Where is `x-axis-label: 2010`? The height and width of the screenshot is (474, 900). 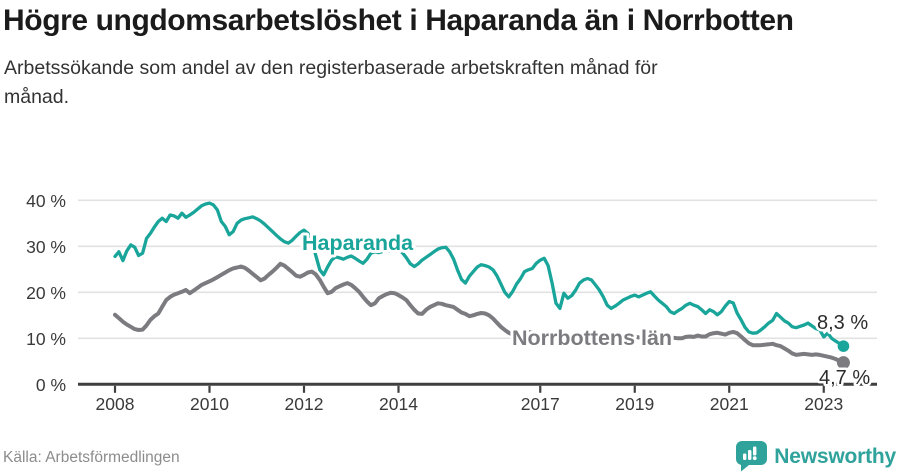
x-axis-label: 2010 is located at coordinates (209, 404).